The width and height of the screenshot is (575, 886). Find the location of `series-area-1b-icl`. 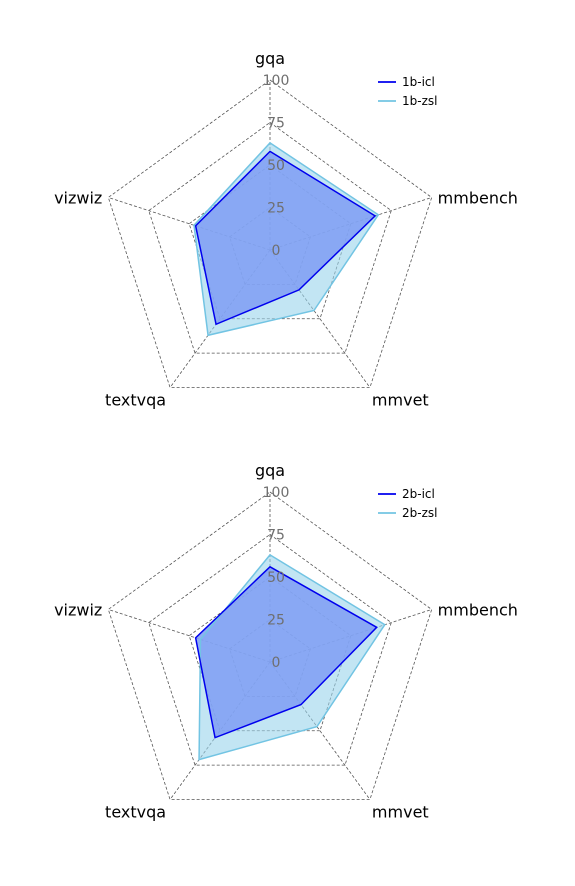

series-area-1b-icl is located at coordinates (285, 238).